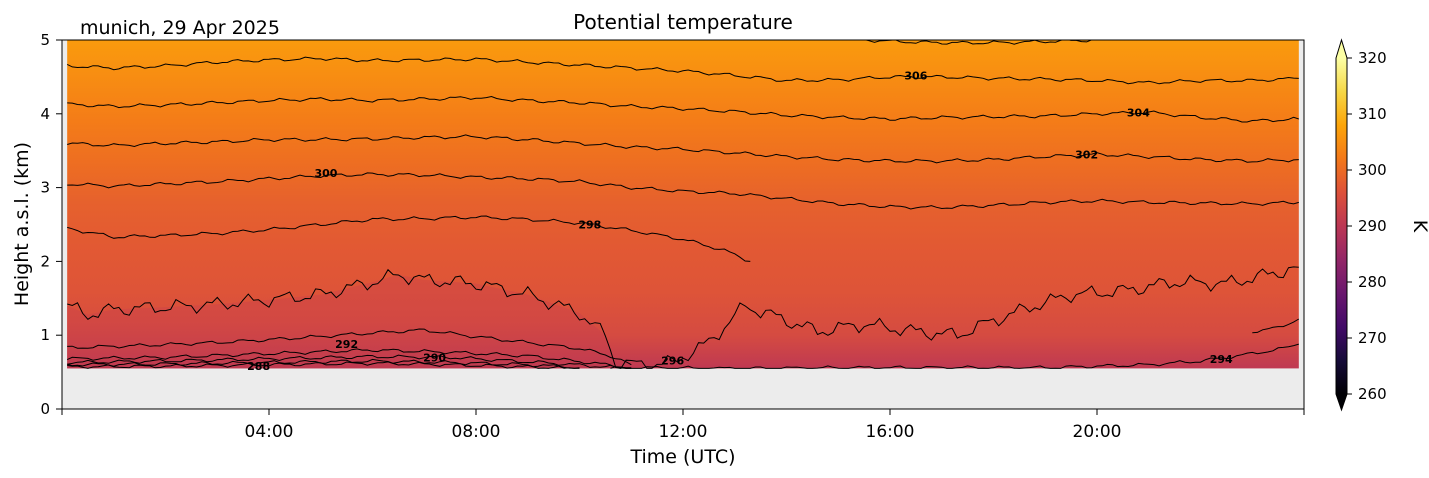 The image size is (1429, 478). Describe the element at coordinates (258, 366) in the screenshot. I see `contour-label: 288` at that location.